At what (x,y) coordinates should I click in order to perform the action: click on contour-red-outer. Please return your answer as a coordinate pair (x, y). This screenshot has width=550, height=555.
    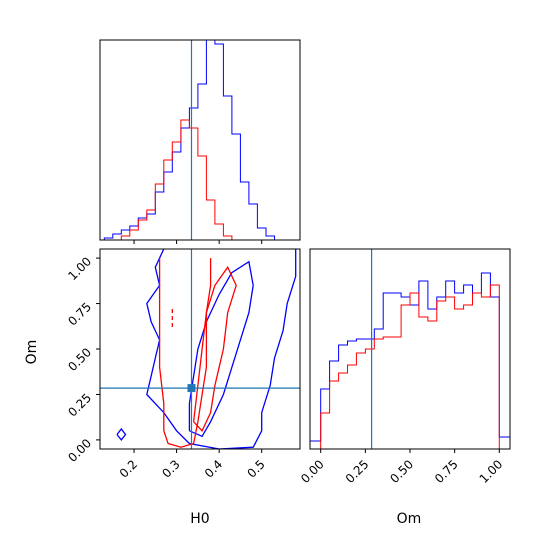
    Looking at the image, I should click on (185, 353).